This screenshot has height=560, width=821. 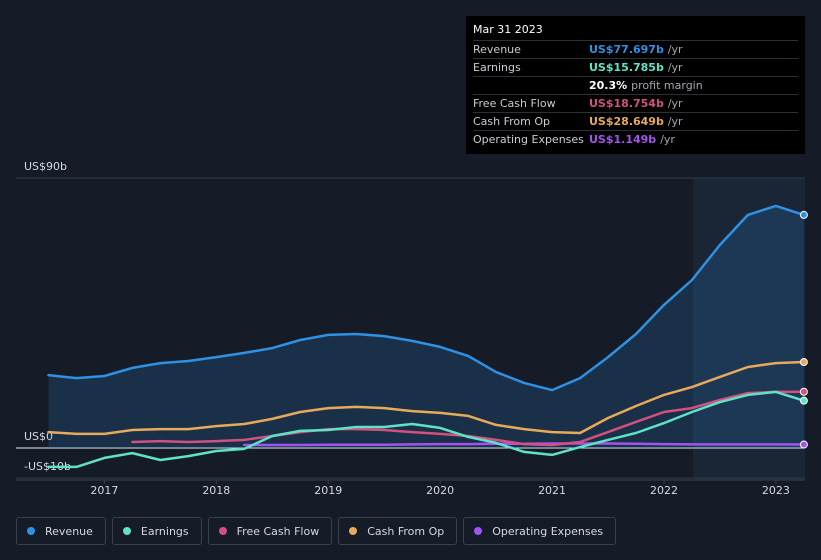 What do you see at coordinates (608, 85) in the screenshot?
I see `tooltip-value: 20.3%` at bounding box center [608, 85].